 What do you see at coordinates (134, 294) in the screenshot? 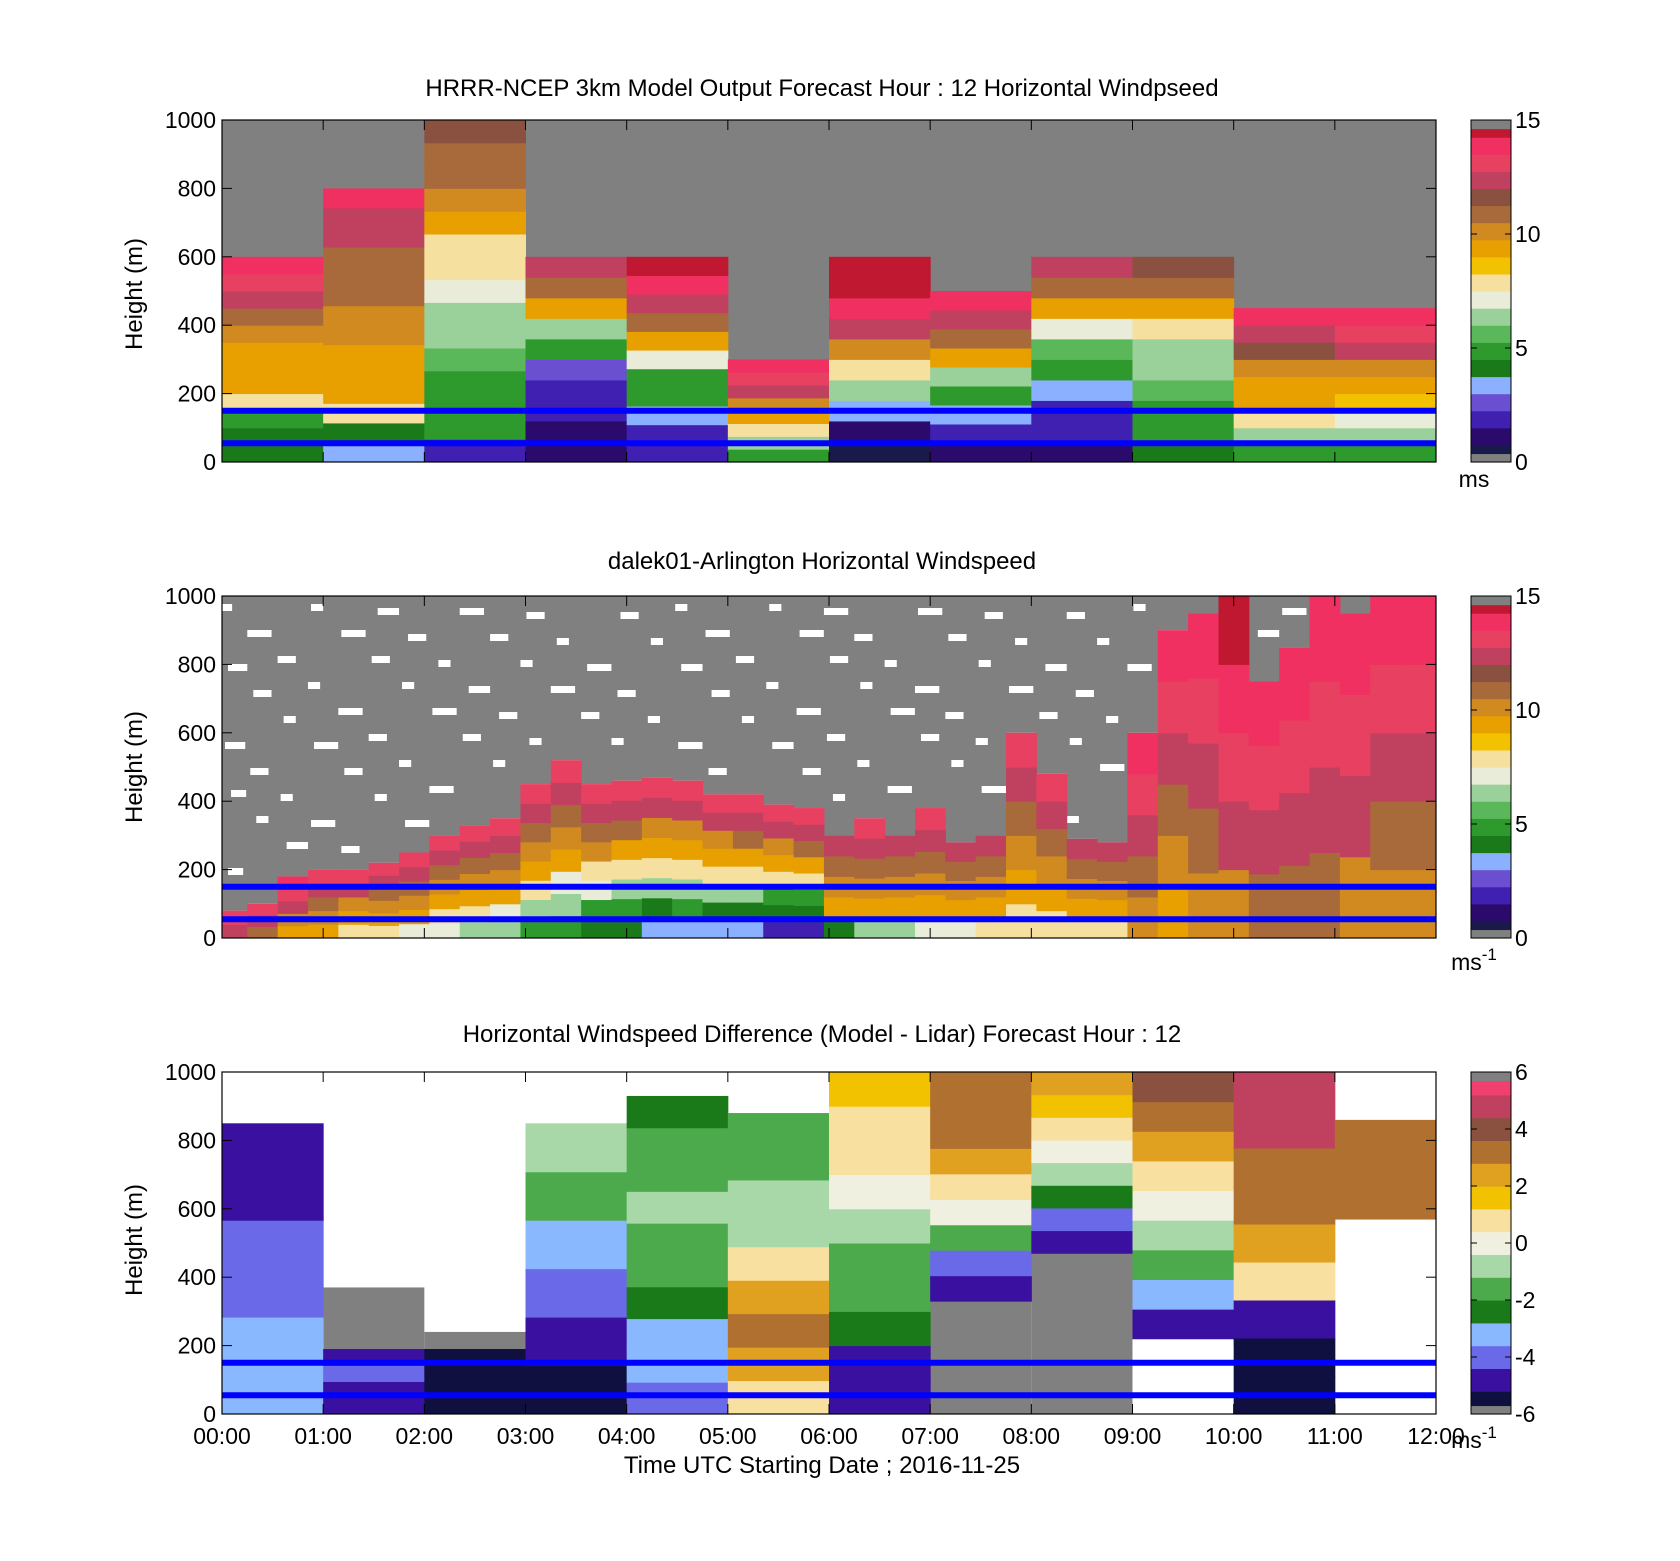
I see `y-axis-label: Height (m)` at bounding box center [134, 294].